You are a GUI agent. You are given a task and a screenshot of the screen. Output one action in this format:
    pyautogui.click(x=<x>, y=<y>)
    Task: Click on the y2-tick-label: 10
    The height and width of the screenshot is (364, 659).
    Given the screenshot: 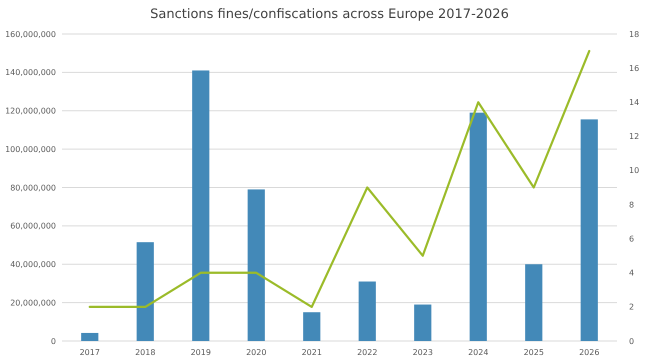 What is the action you would take?
    pyautogui.click(x=634, y=171)
    